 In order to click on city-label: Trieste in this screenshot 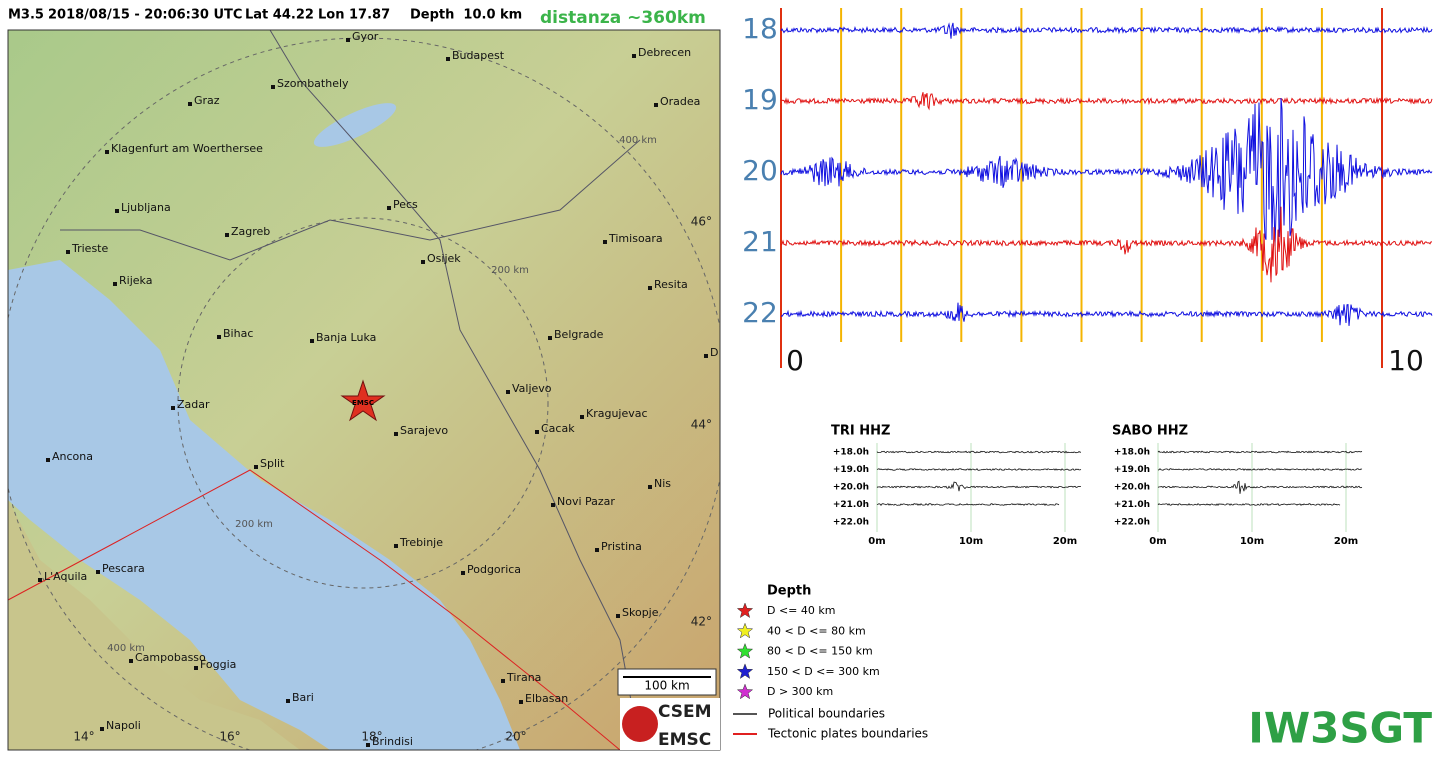, I will do `click(89, 248)`.